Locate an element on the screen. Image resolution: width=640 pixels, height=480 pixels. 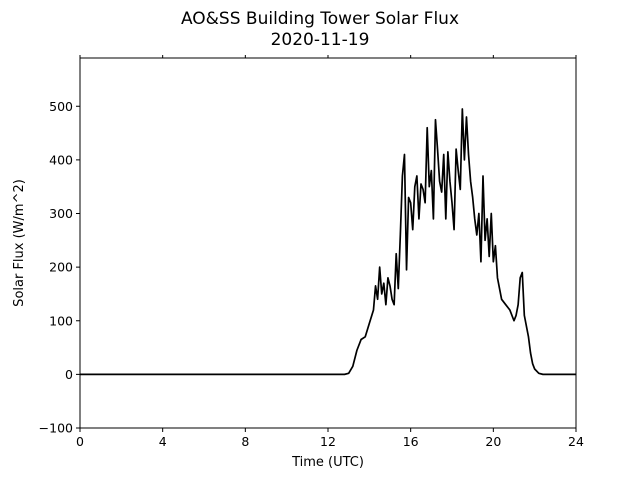
x-tick-label: 8 is located at coordinates (245, 441).